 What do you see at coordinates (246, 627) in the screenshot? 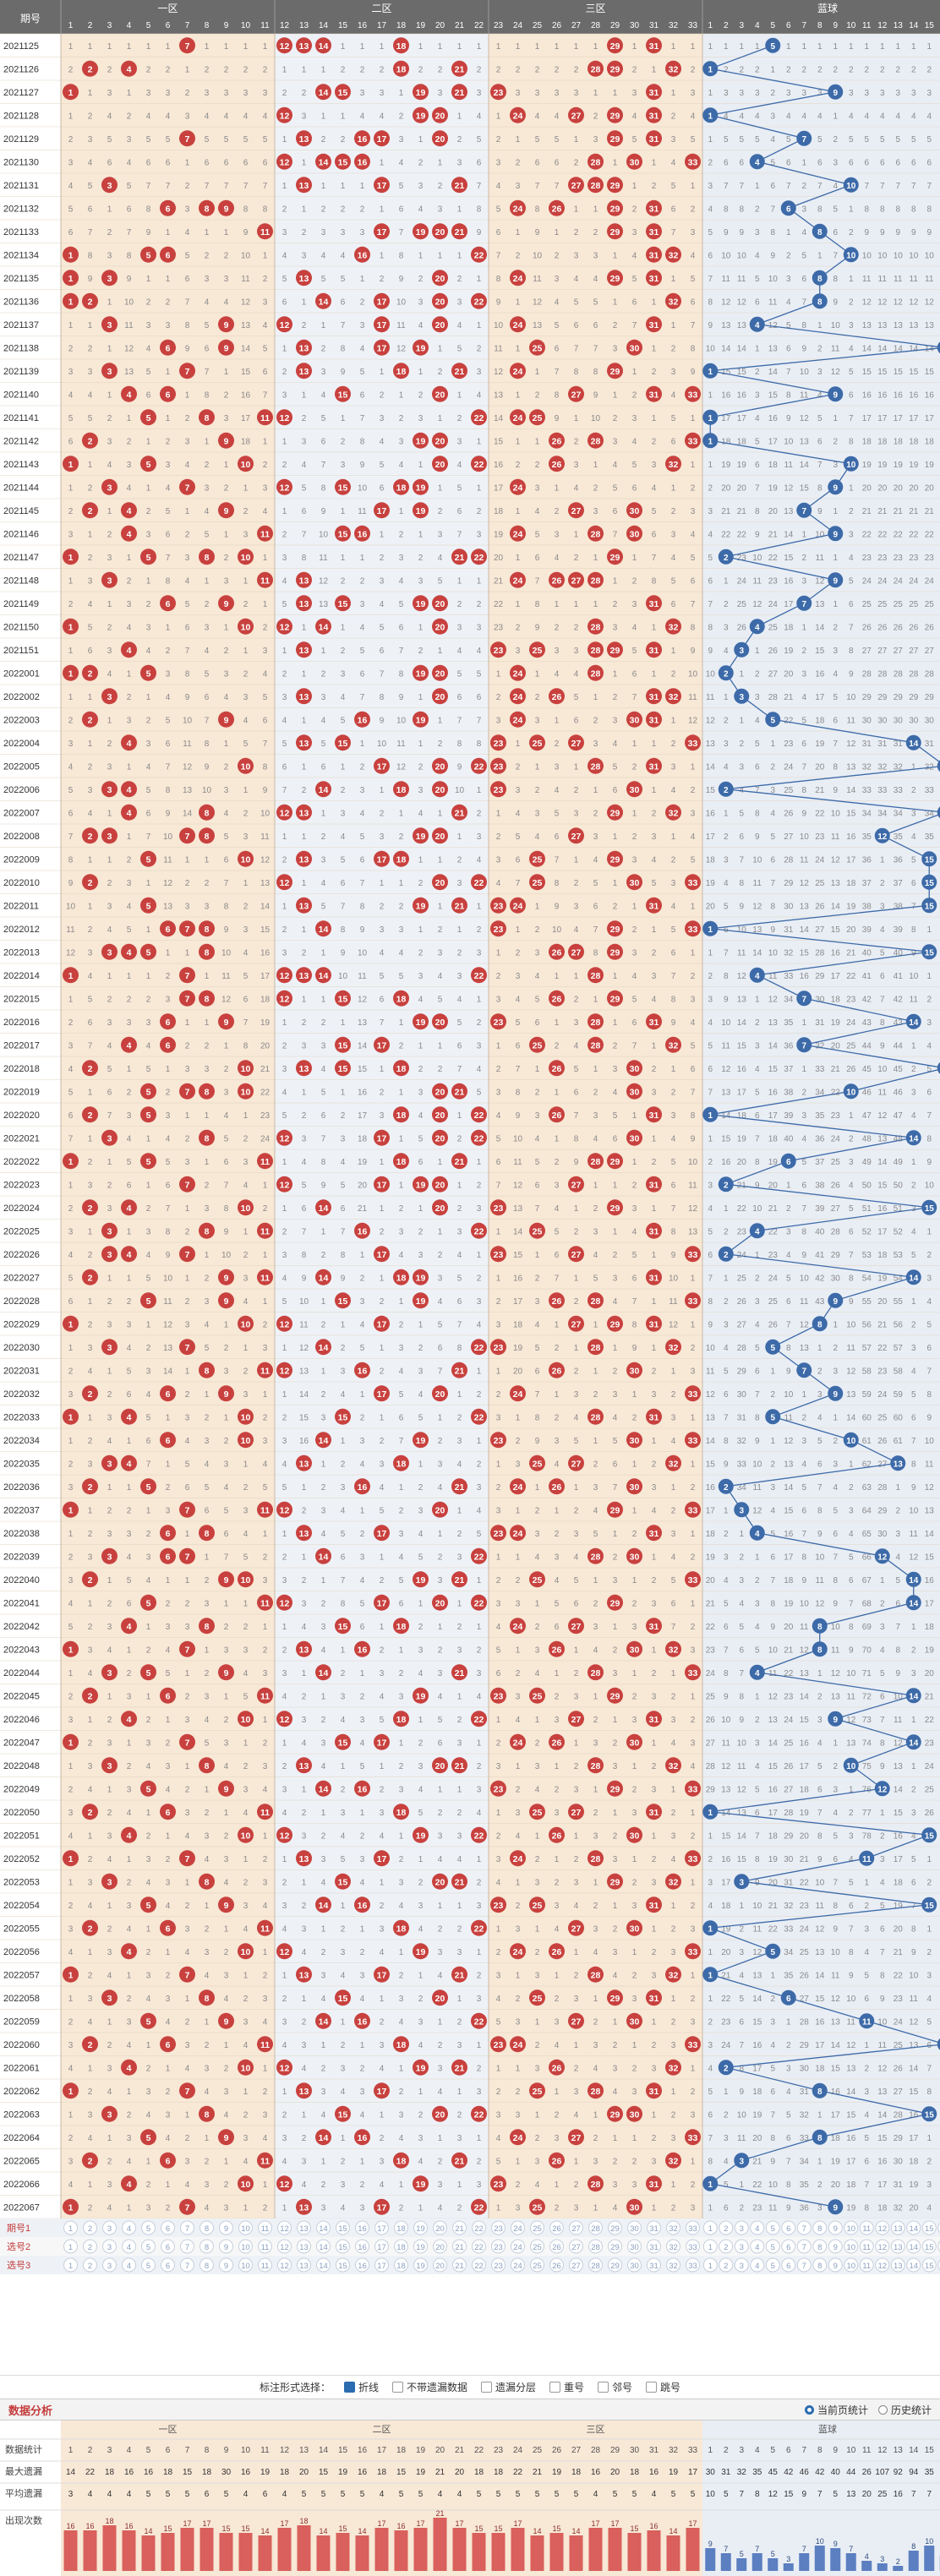
I see `red-ball-label: 10` at bounding box center [246, 627].